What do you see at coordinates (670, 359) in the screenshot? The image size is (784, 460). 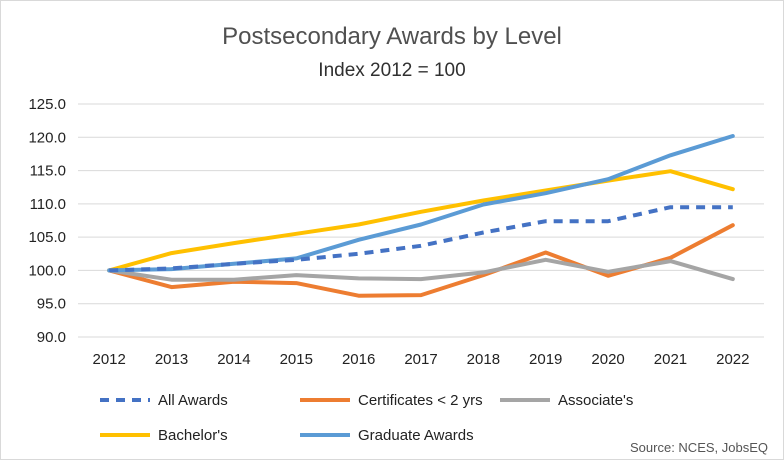 I see `x-tick-label: 2021` at bounding box center [670, 359].